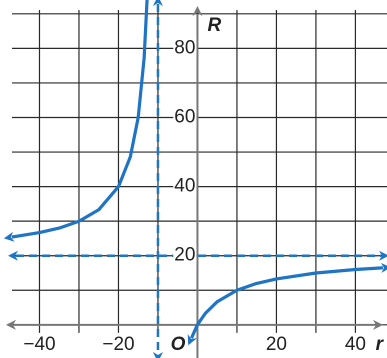  I want to click on y-tick-label: 20, so click(184, 255).